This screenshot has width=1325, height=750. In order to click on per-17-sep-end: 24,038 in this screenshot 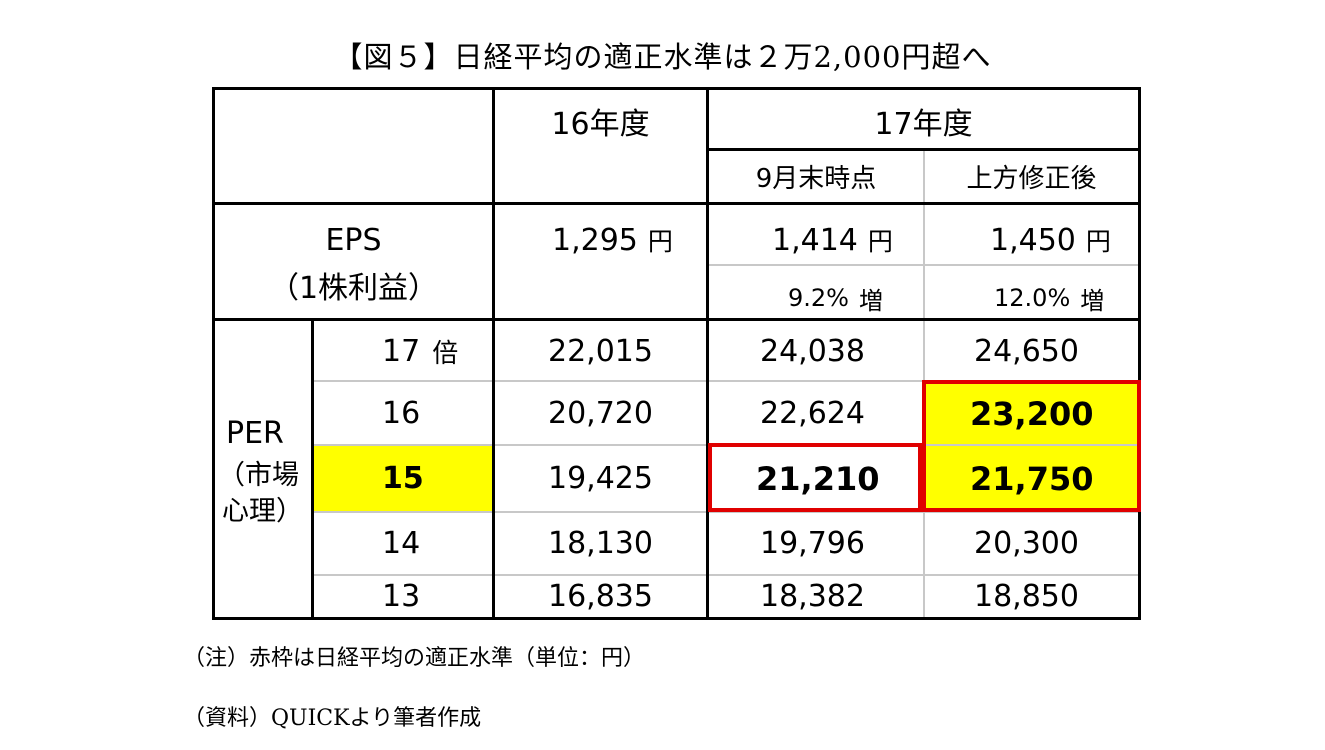, I will do `click(812, 351)`.